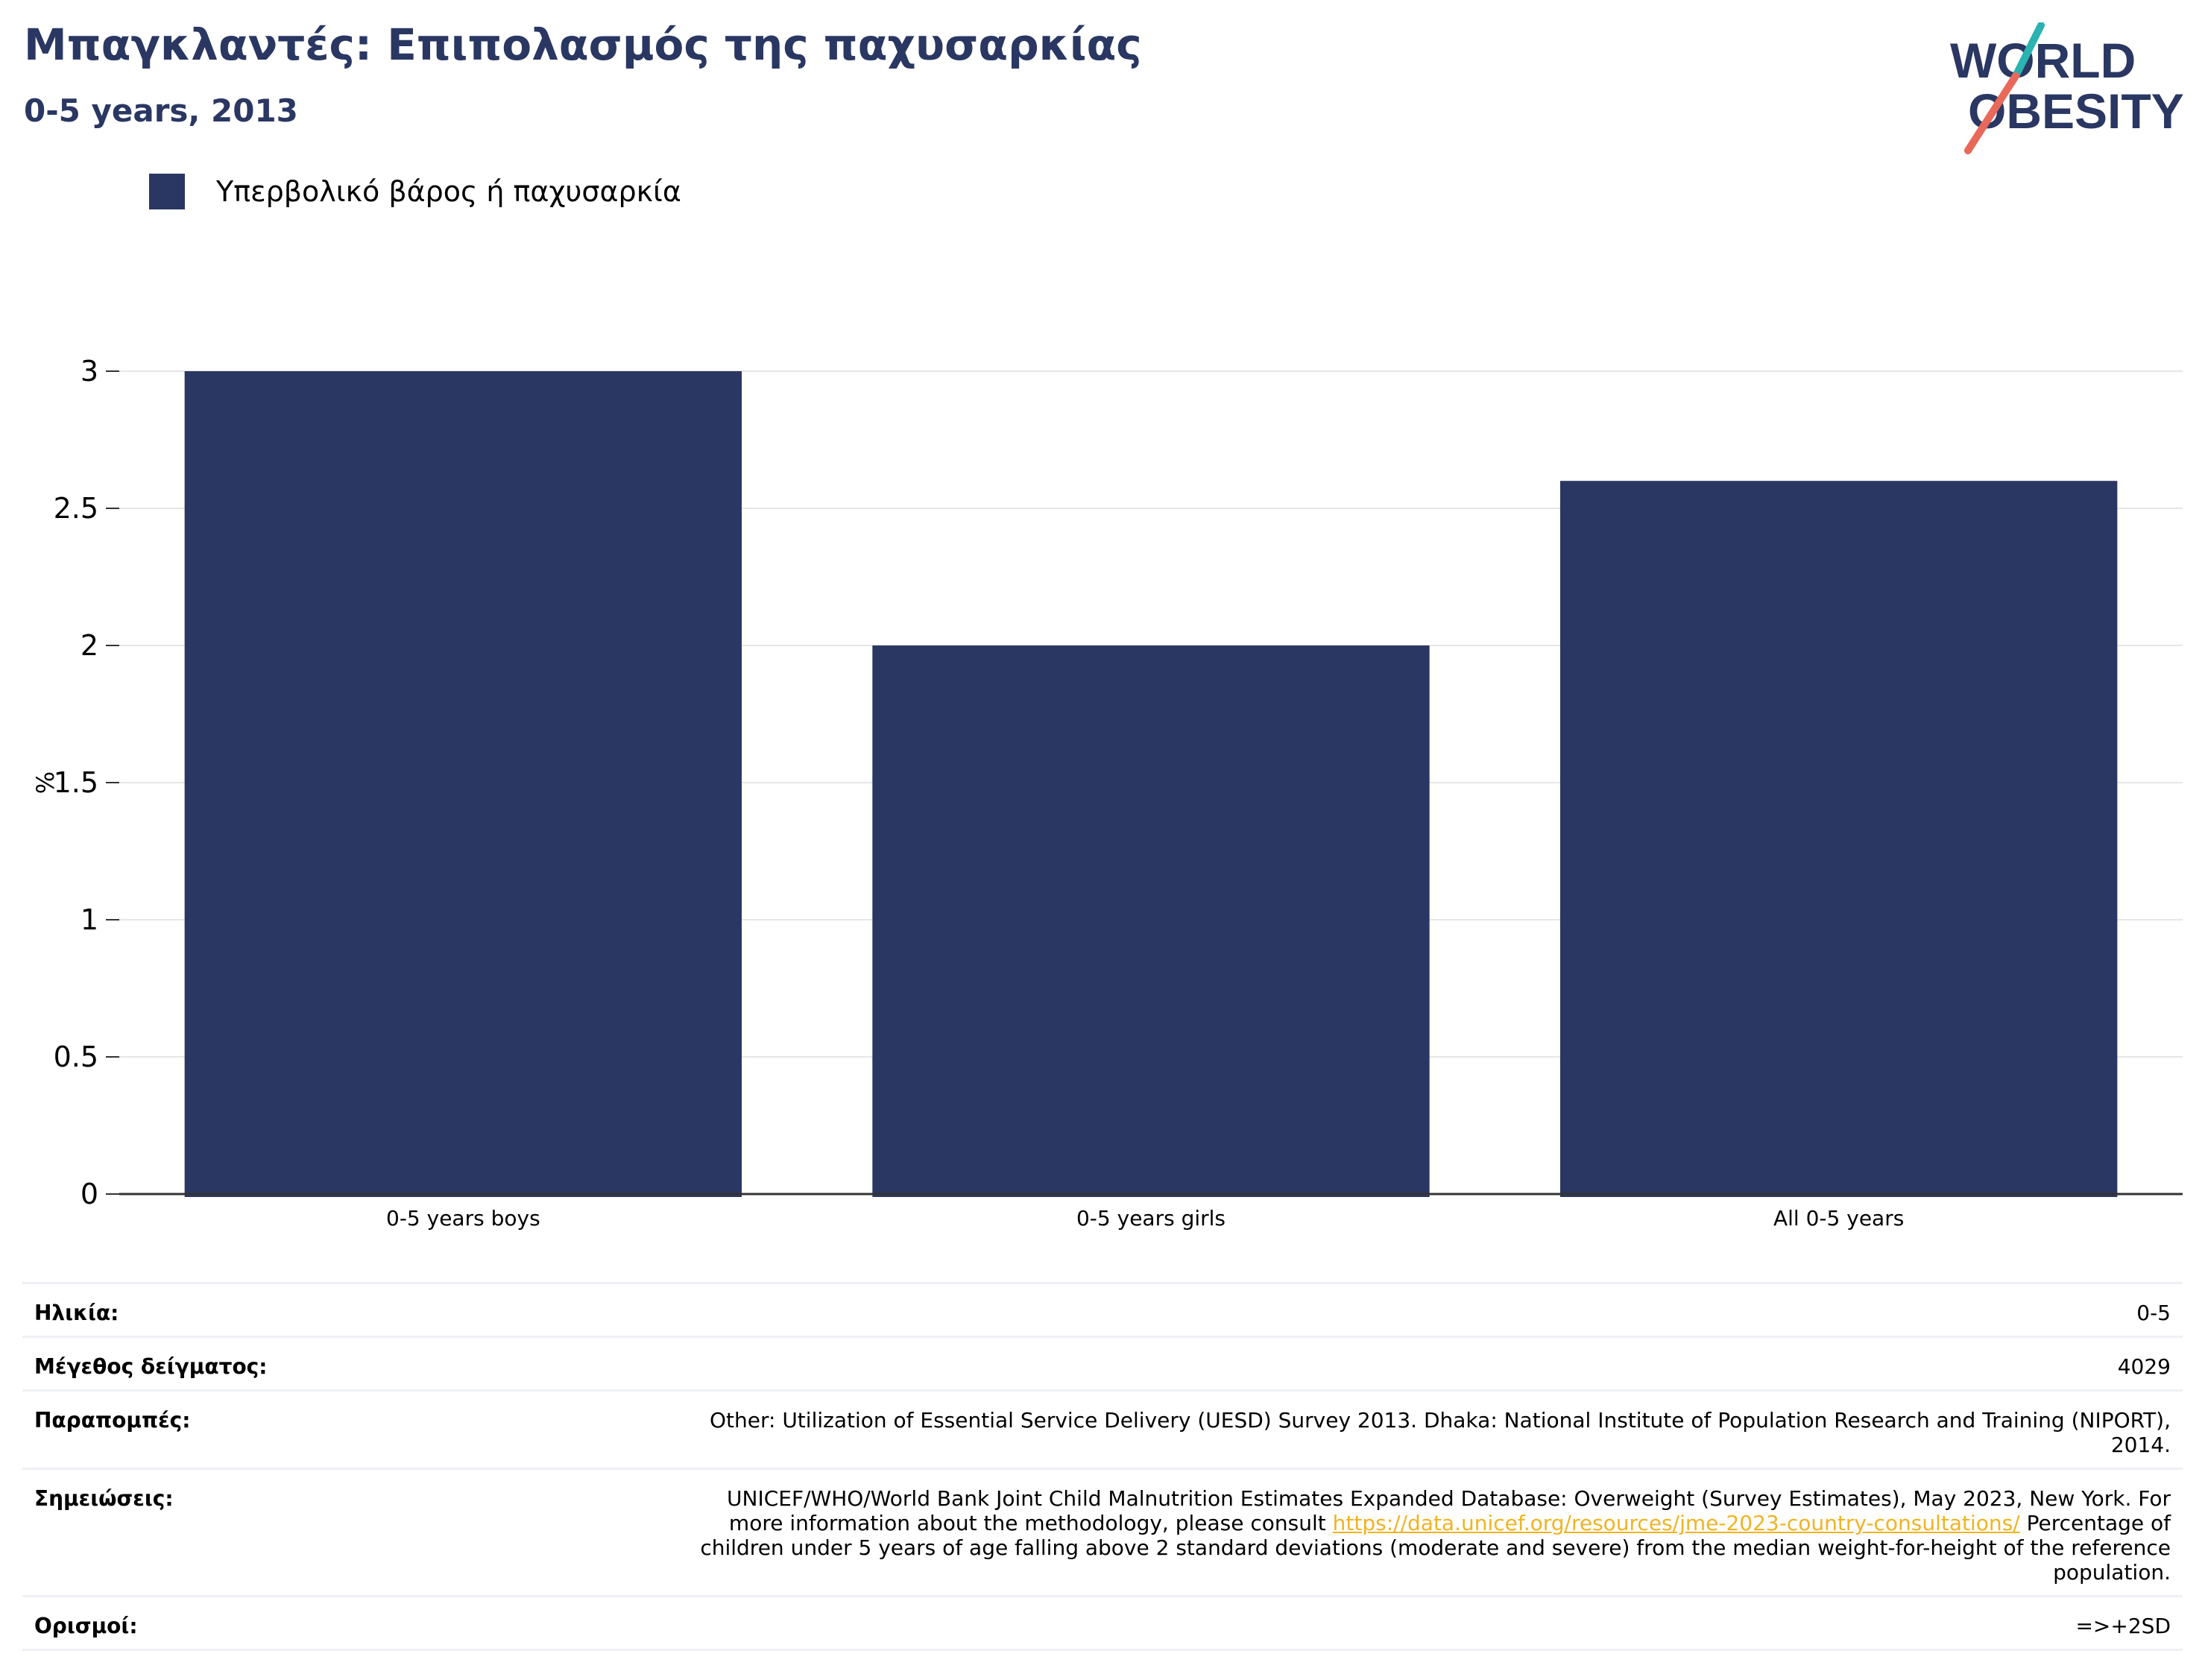  Describe the element at coordinates (2144, 1366) in the screenshot. I see `sample-size-value: 4029` at that location.